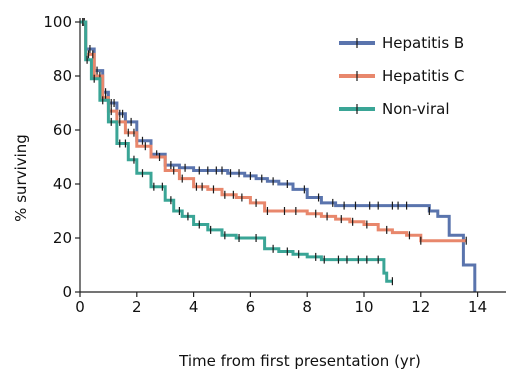  What do you see at coordinates (62, 184) in the screenshot?
I see `y-tick-label: 40` at bounding box center [62, 184].